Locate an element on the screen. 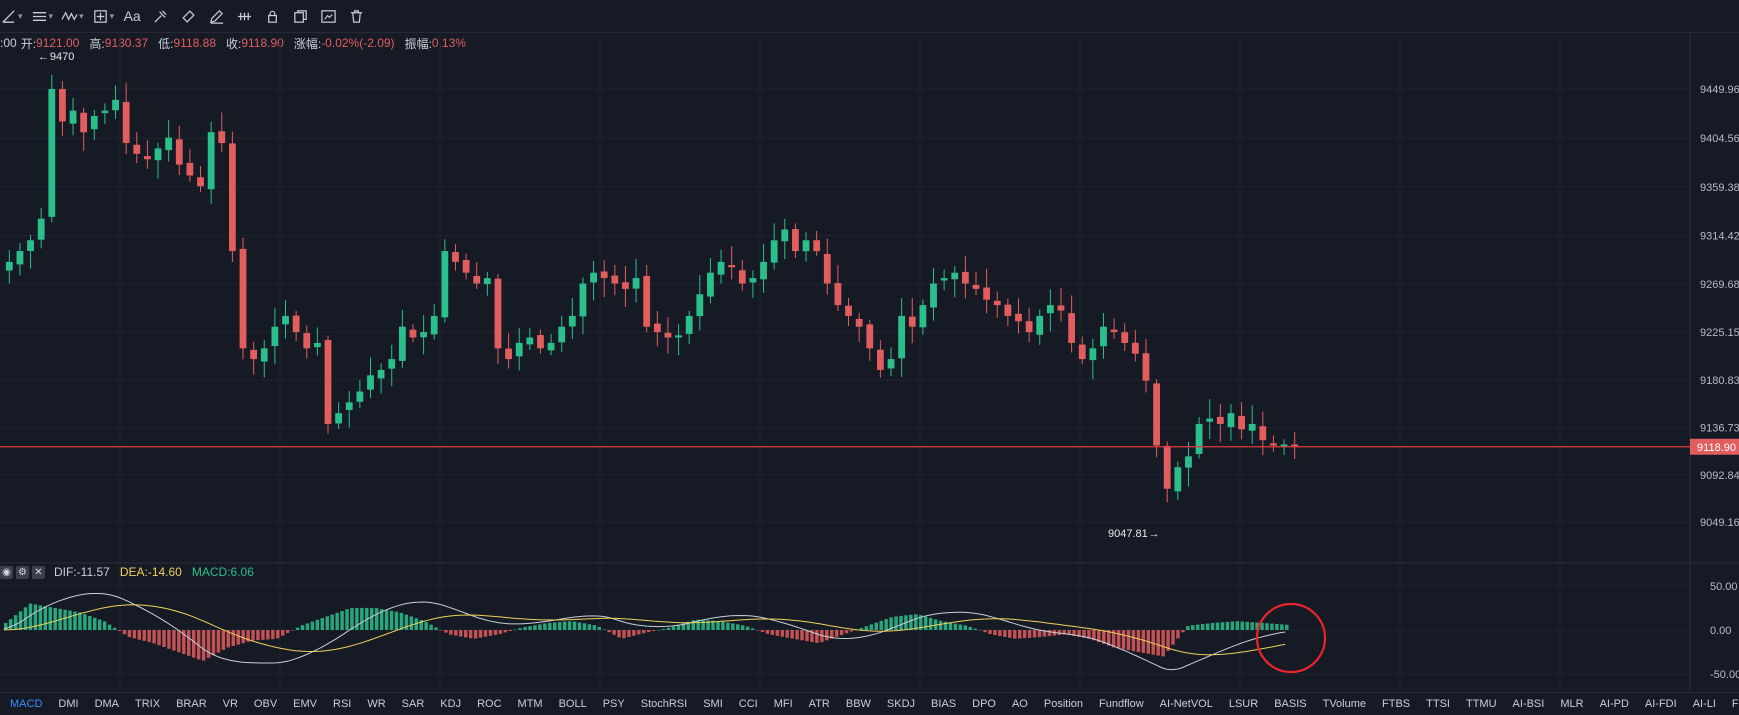 The width and height of the screenshot is (1739, 715). text-tool: Aa is located at coordinates (132, 16).